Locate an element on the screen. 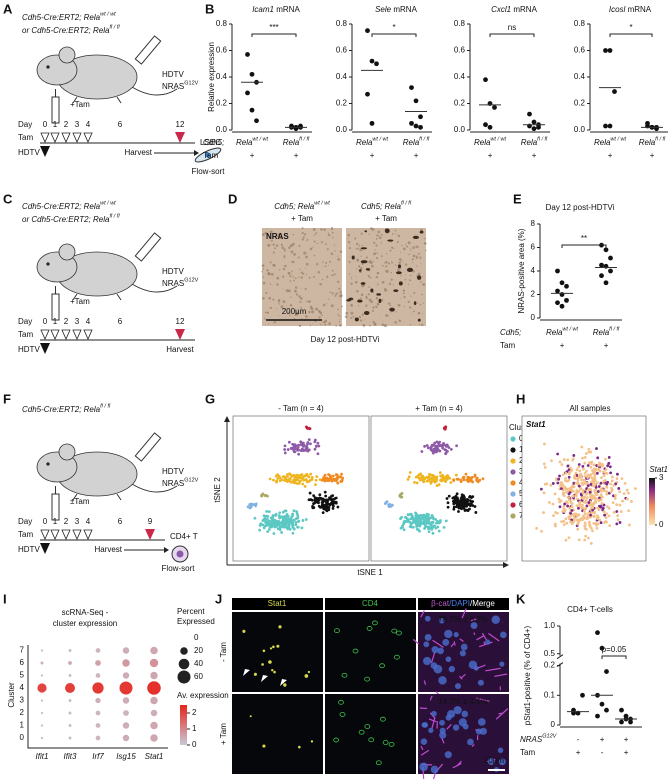 Image resolution: width=669 pixels, height=779 pixels. day: 3 is located at coordinates (77, 521).